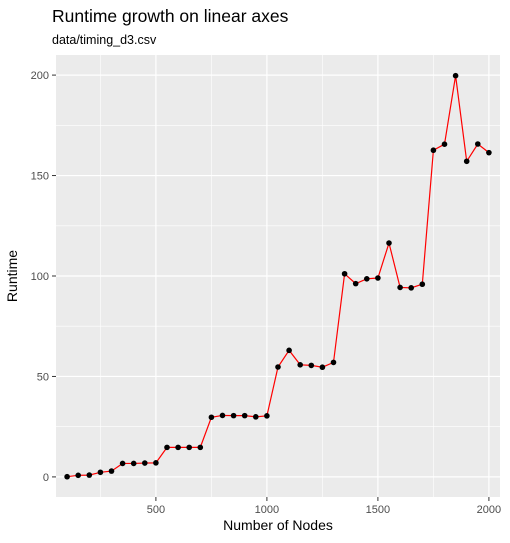  I want to click on x-tick-label: 500, so click(156, 510).